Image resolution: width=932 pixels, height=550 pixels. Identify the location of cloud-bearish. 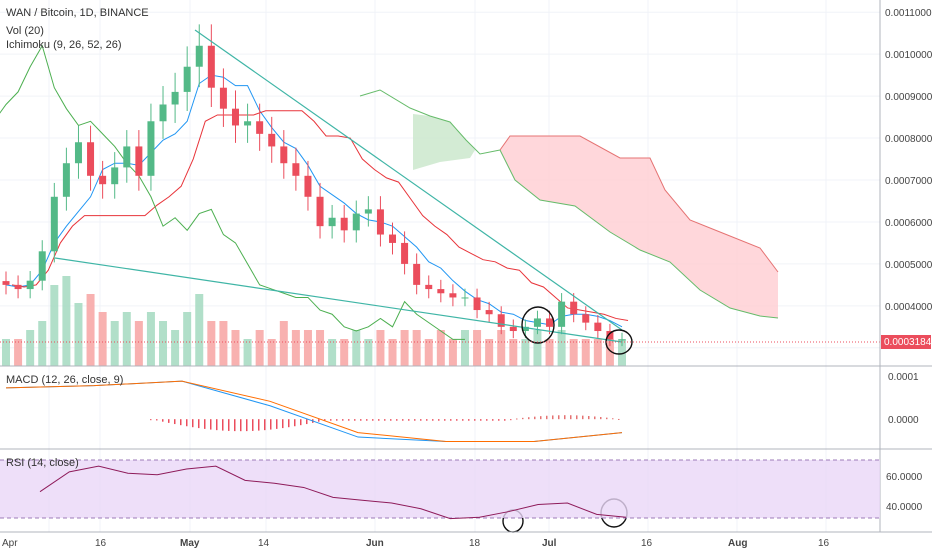
(639, 227).